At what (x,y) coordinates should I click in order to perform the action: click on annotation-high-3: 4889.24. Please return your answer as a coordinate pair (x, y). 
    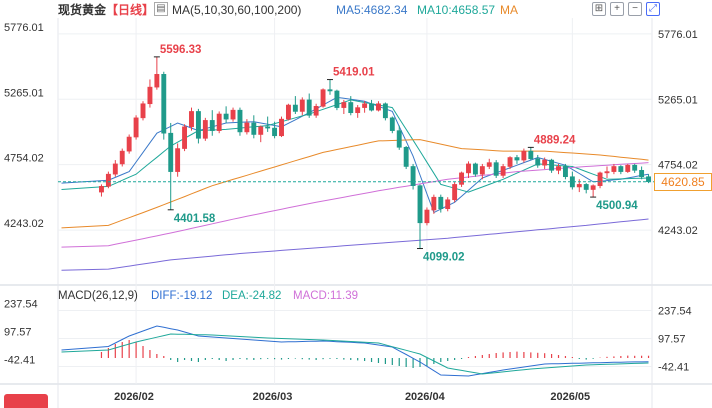
    Looking at the image, I should click on (555, 140).